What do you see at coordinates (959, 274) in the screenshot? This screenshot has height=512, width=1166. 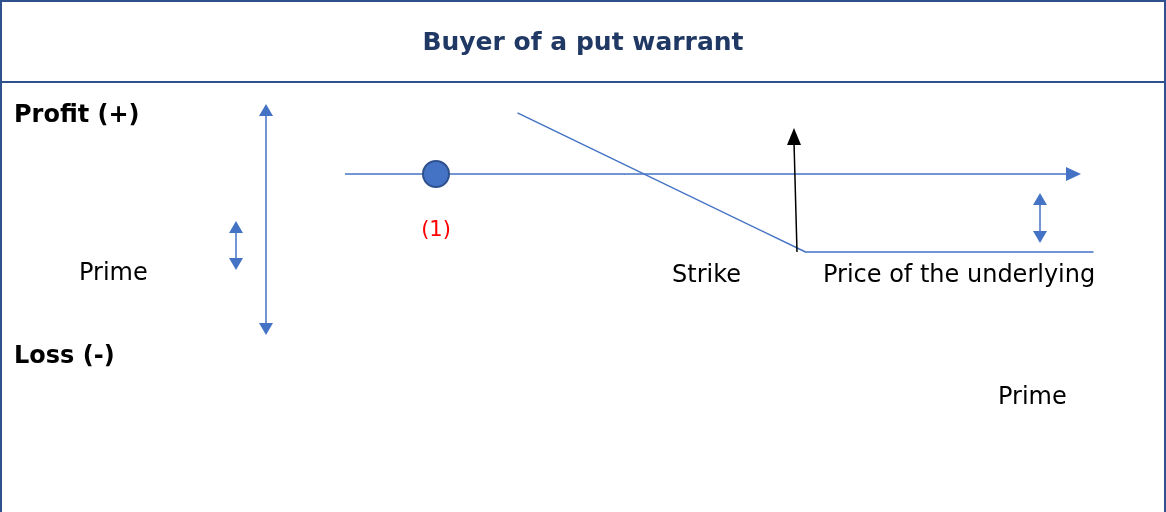 I see `text: Price of the underlying` at bounding box center [959, 274].